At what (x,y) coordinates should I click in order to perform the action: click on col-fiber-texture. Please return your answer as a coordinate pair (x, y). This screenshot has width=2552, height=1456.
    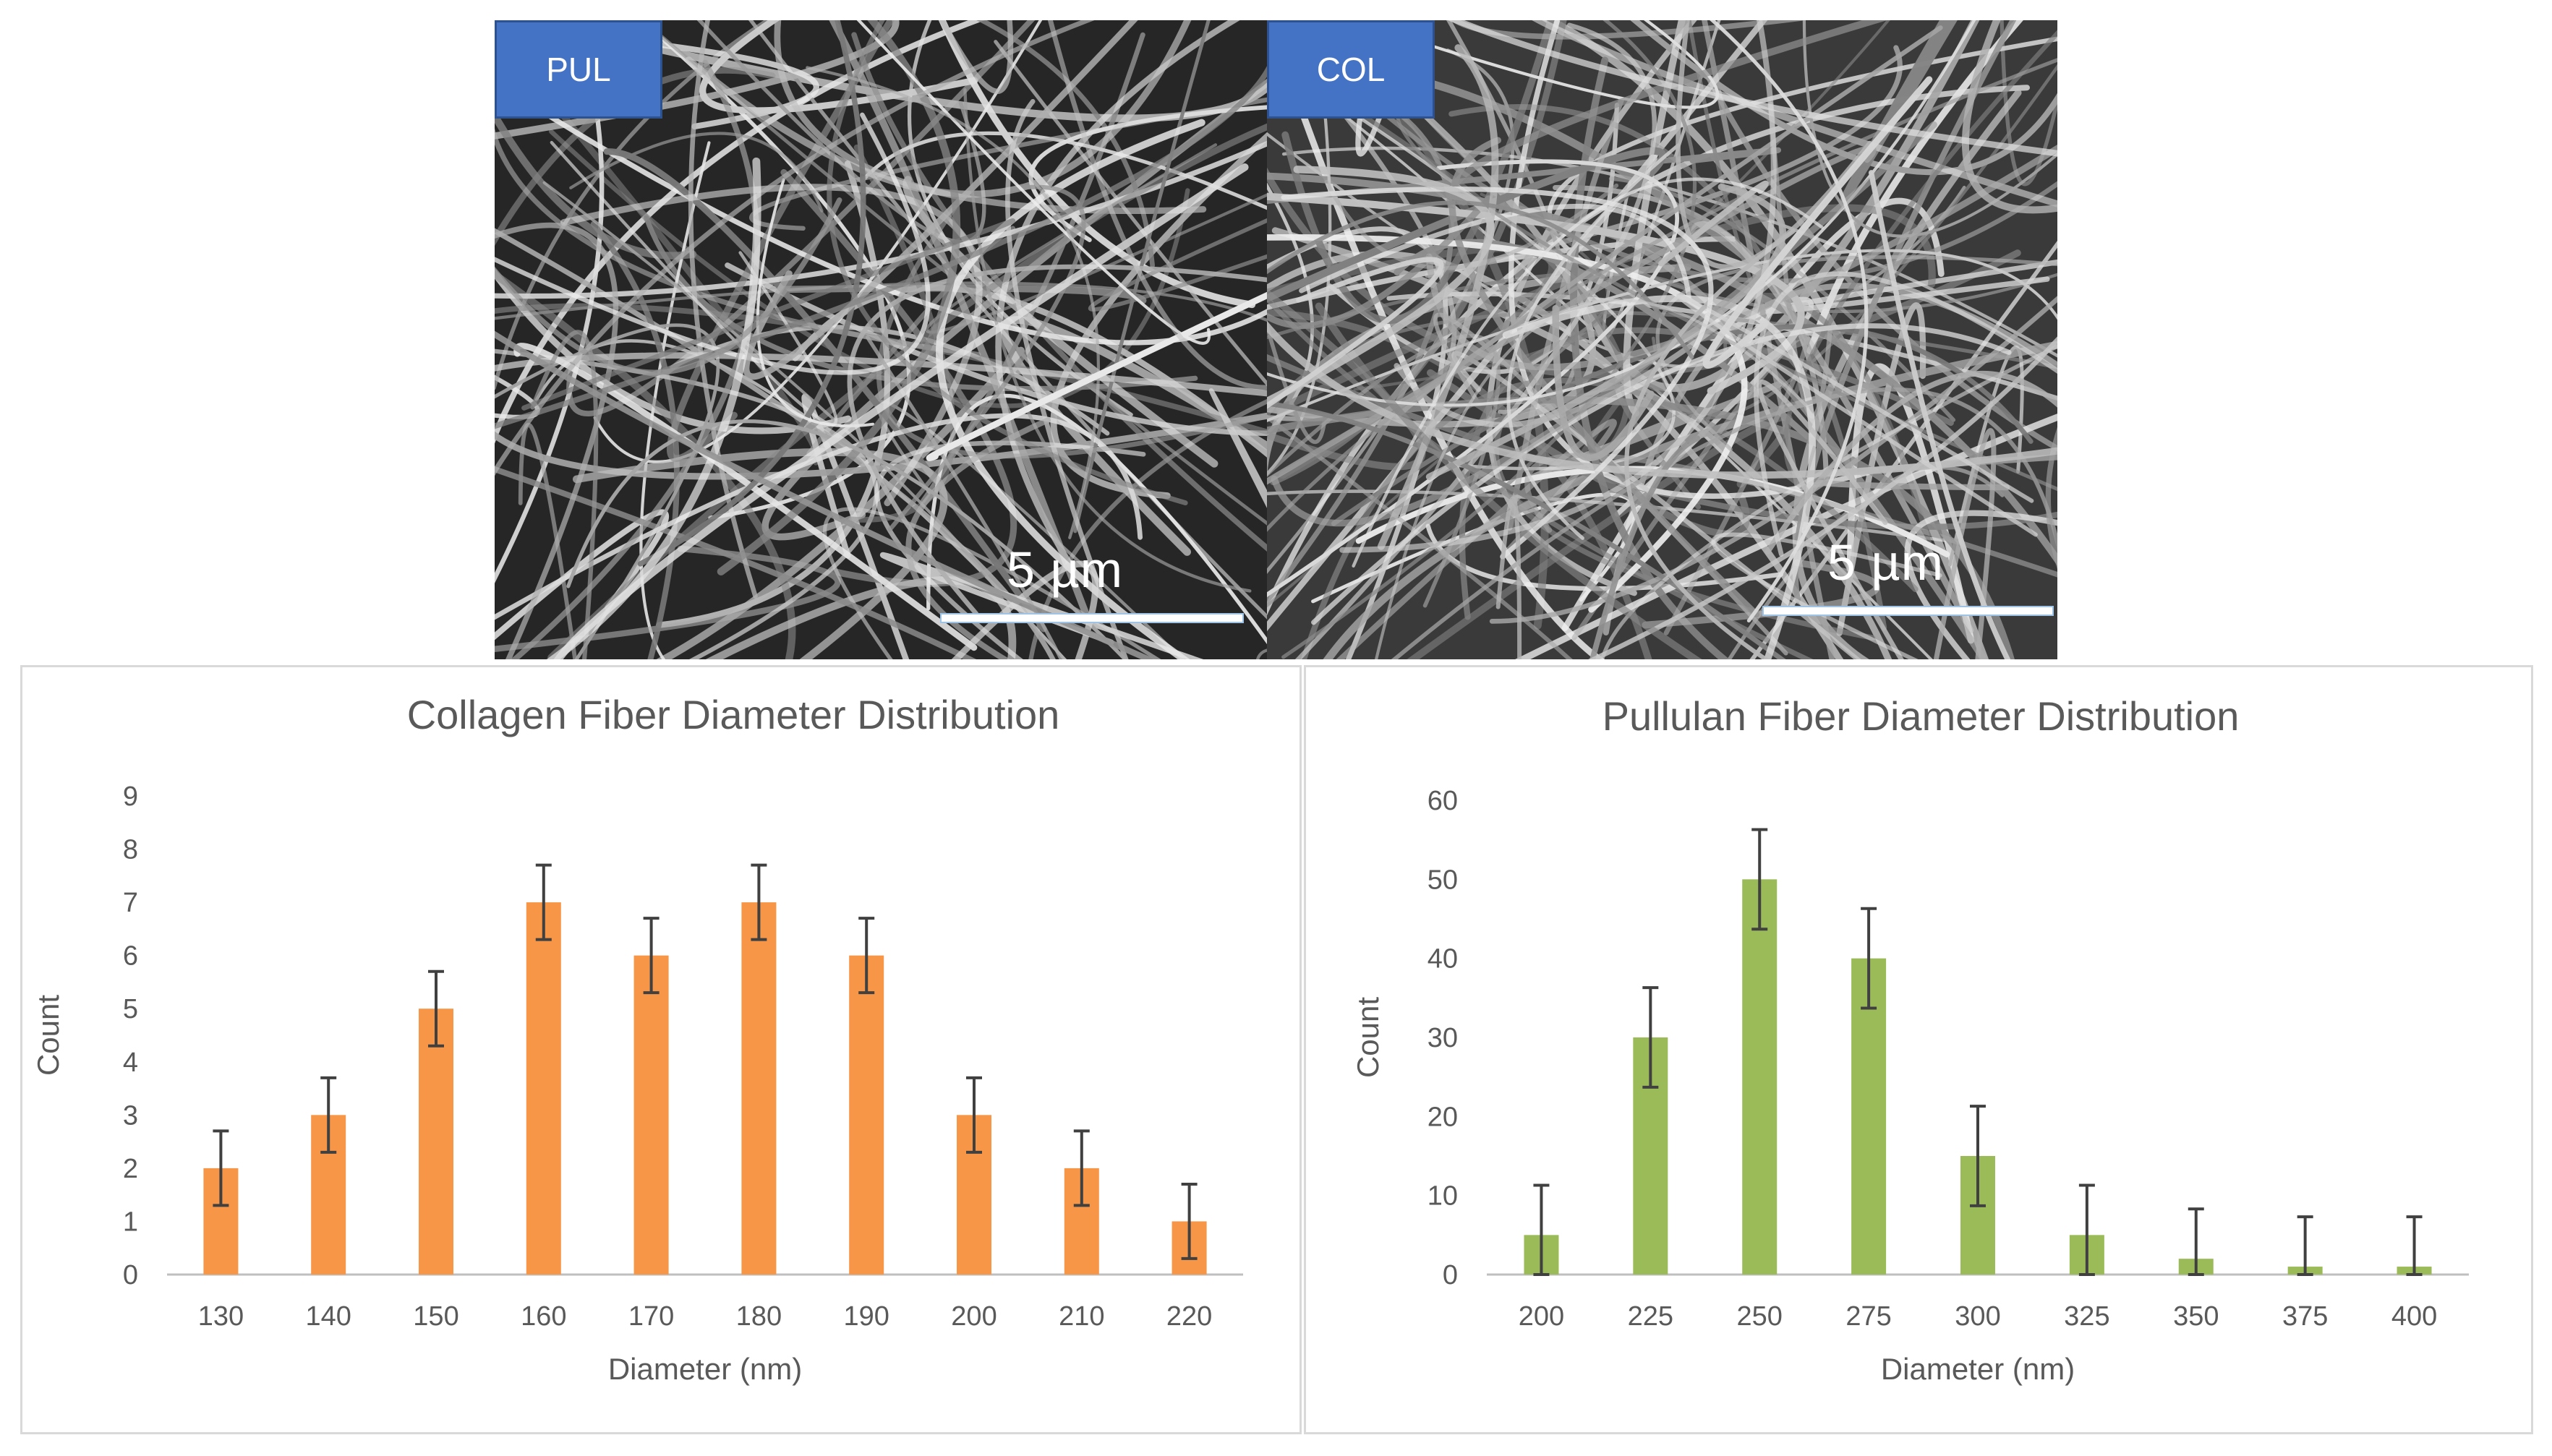
    Looking at the image, I should click on (1662, 339).